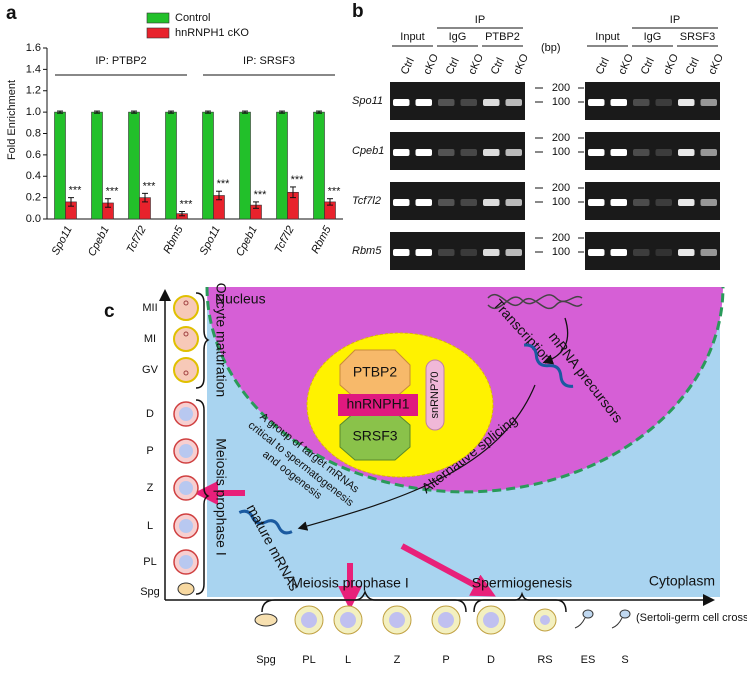 Image resolution: width=747 pixels, height=687 pixels. Describe the element at coordinates (212, 33) in the screenshot. I see `legend-label: hnRNPH1 cKO` at that location.